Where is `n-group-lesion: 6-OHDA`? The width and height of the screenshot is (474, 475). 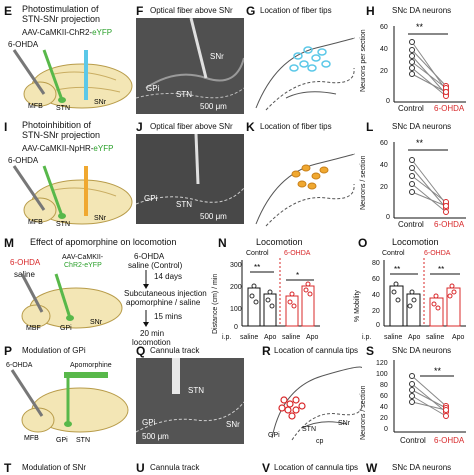 n-group-lesion: 6-OHDA is located at coordinates (297, 253).